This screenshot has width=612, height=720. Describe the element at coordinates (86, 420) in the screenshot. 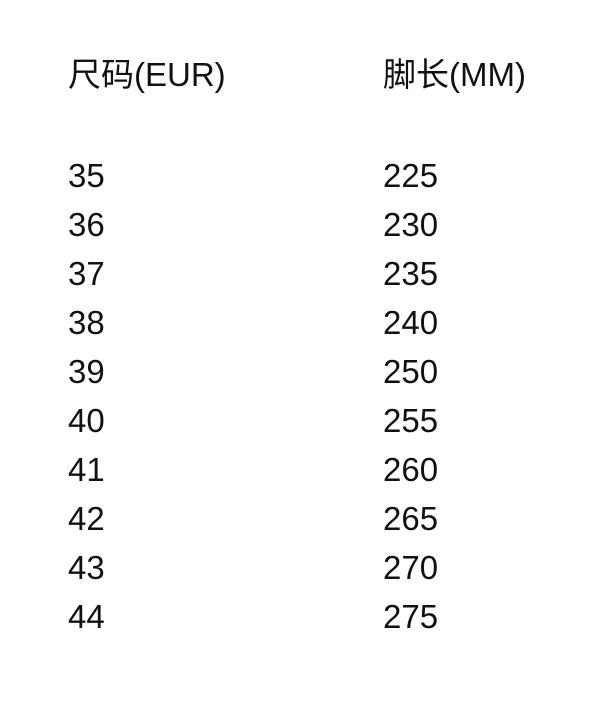

I see `size-cell: 40` at that location.